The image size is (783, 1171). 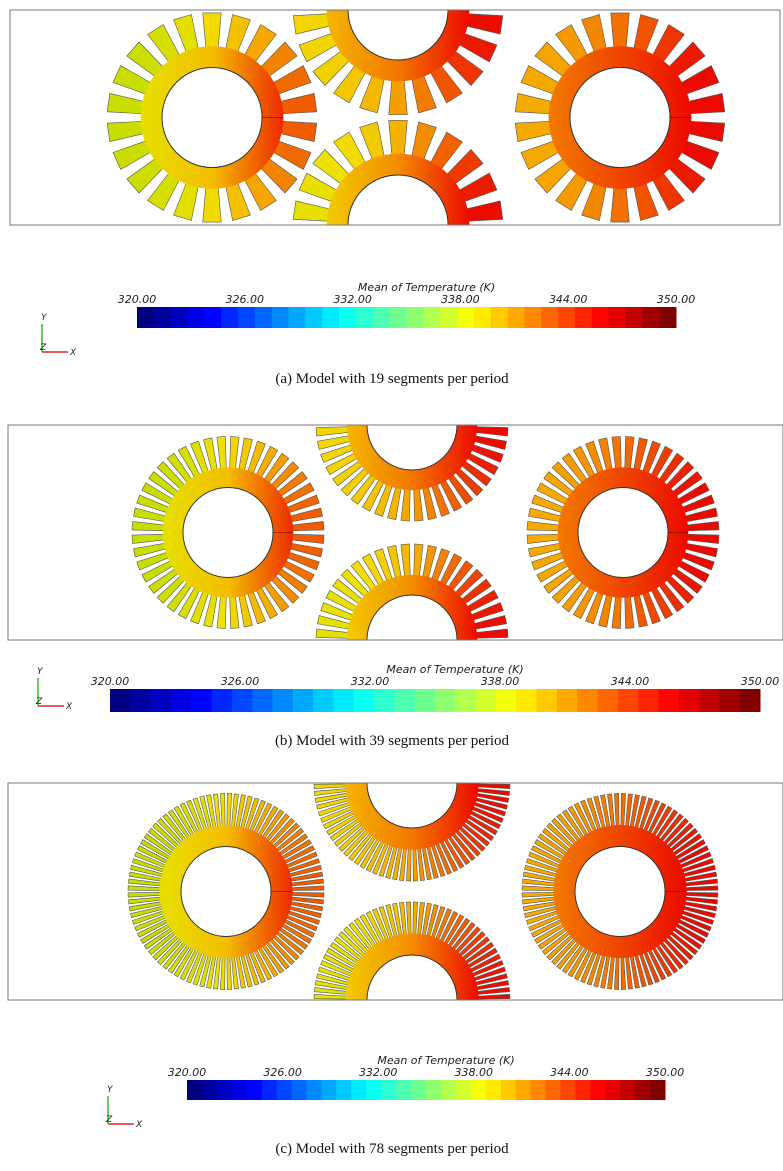 What do you see at coordinates (392, 1149) in the screenshot?
I see `caption: (c) Model with 78 segments per period` at bounding box center [392, 1149].